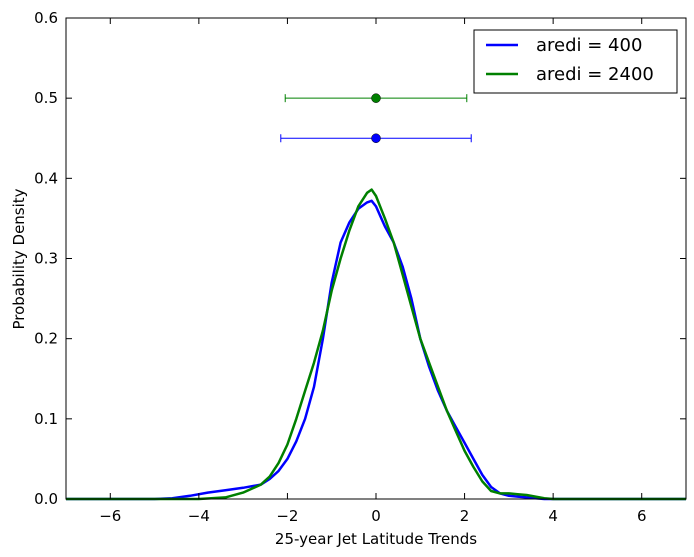 Image resolution: width=694 pixels, height=557 pixels. Describe the element at coordinates (46, 419) in the screenshot. I see `y-tick-label: 0.1` at that location.